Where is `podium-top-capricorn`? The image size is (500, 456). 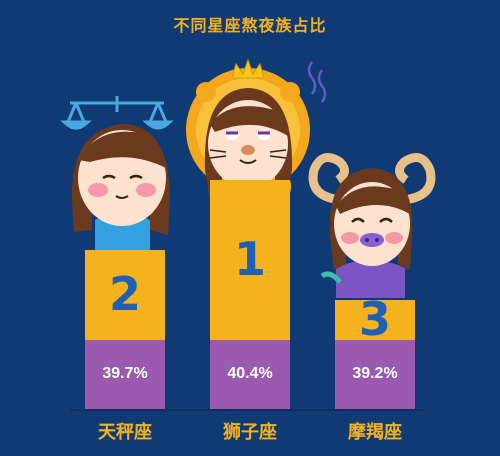 podium-top-capricorn is located at coordinates (375, 320).